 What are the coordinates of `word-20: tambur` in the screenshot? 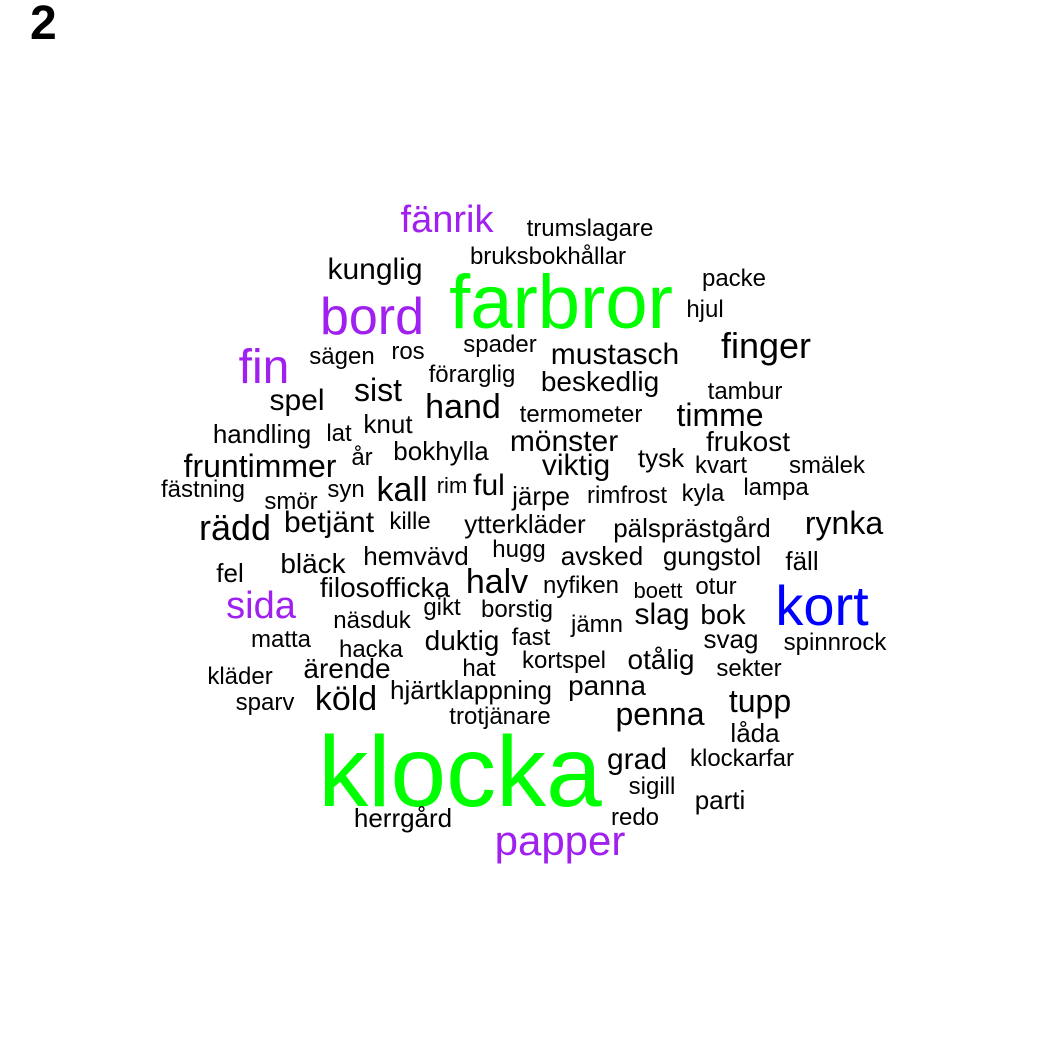 It's located at (745, 391).